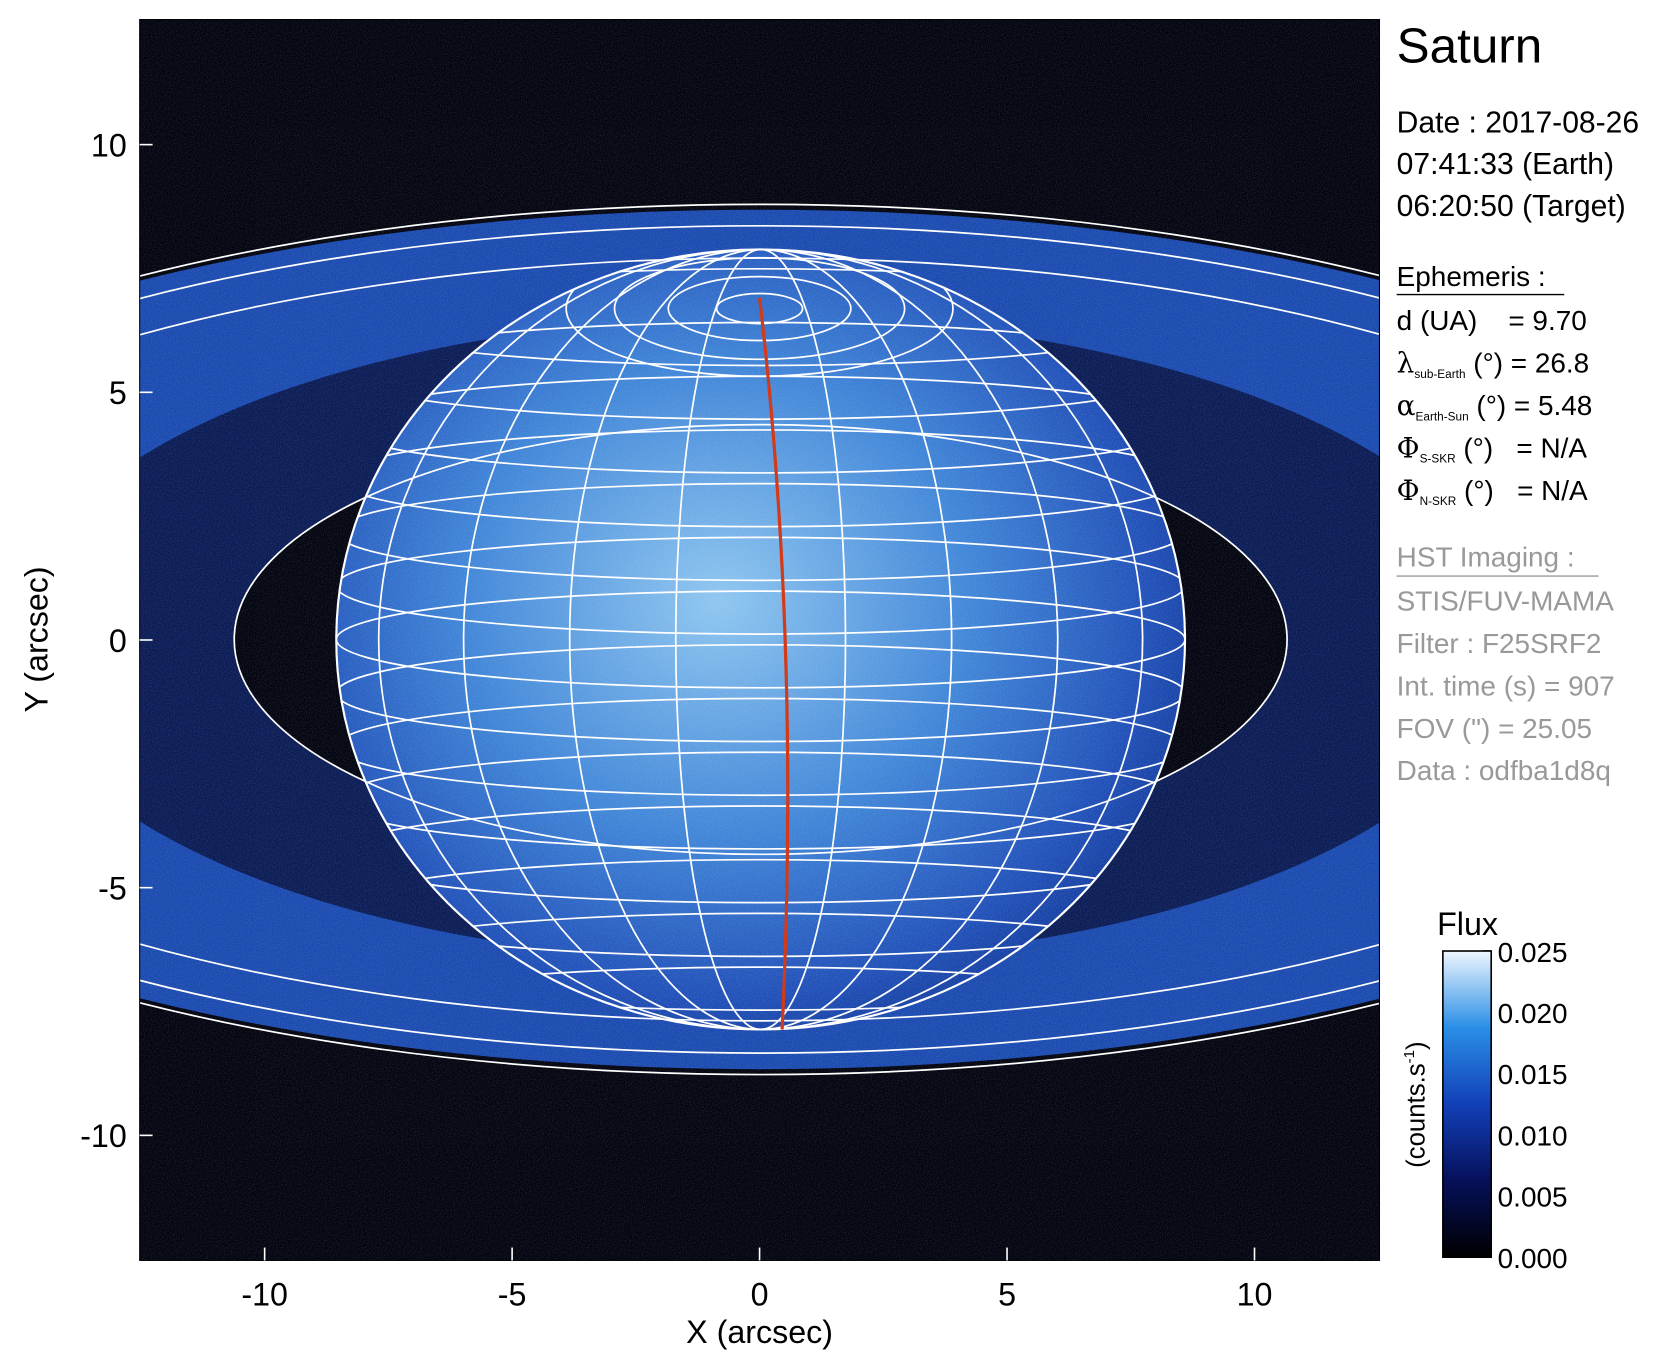 This screenshot has width=1676, height=1367. I want to click on row-text: (°) = 5.48, so click(1531, 405).